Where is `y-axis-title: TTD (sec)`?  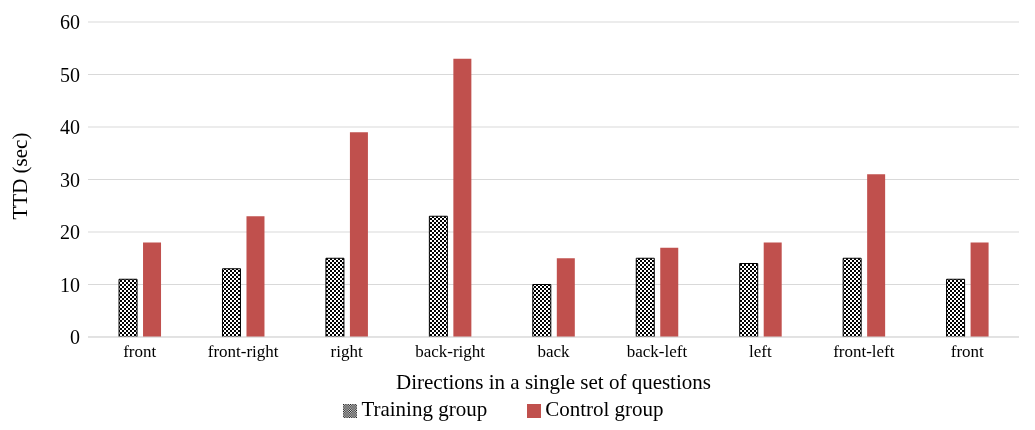 y-axis-title: TTD (sec) is located at coordinates (20, 176).